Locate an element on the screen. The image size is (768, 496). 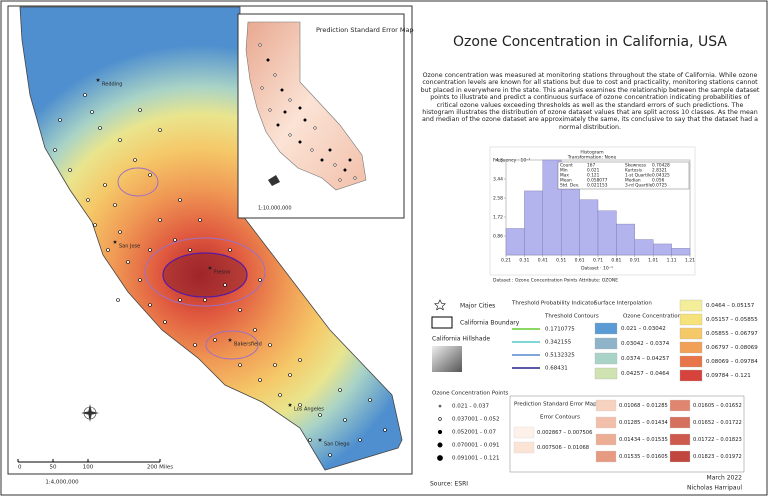
inset-map is located at coordinates (321, 116).